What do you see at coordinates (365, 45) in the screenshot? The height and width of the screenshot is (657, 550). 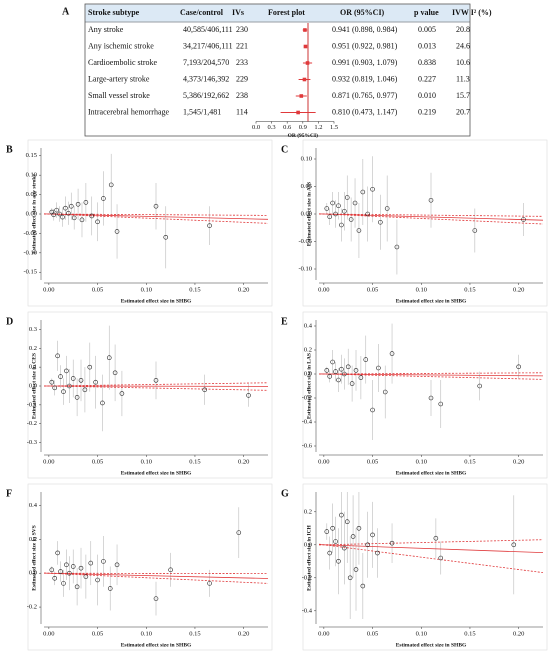 I see `or-ci: 0.951 (0.922, 0.981)` at bounding box center [365, 45].